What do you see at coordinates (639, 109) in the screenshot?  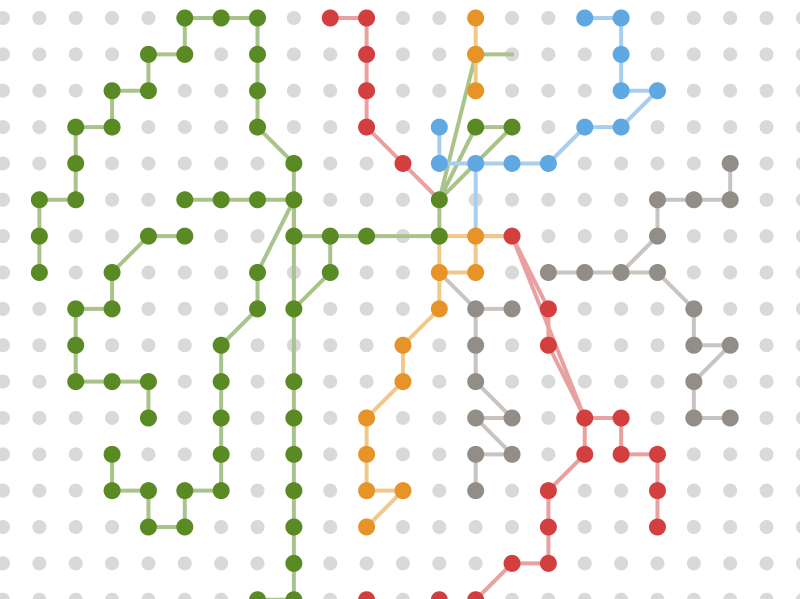 I see `blue-edge` at bounding box center [639, 109].